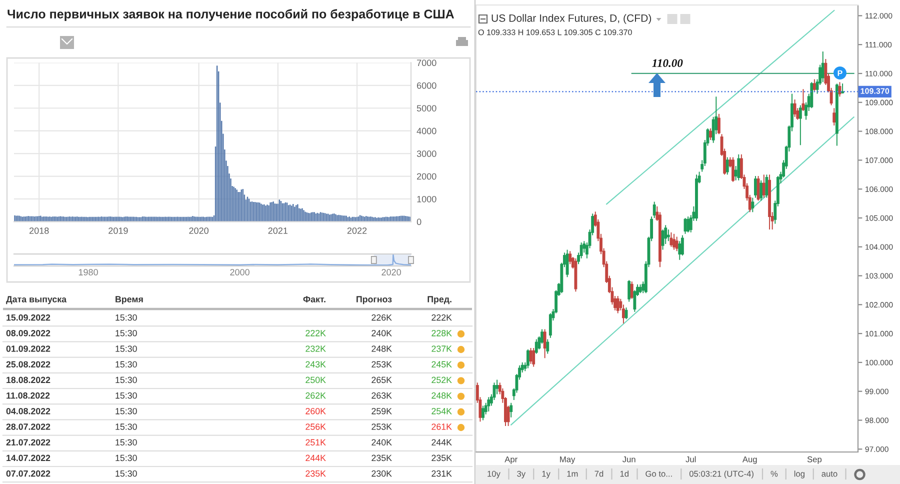 Image resolution: width=900 pixels, height=484 pixels. Describe the element at coordinates (442, 380) in the screenshot. I see `data-label: 252K` at that location.